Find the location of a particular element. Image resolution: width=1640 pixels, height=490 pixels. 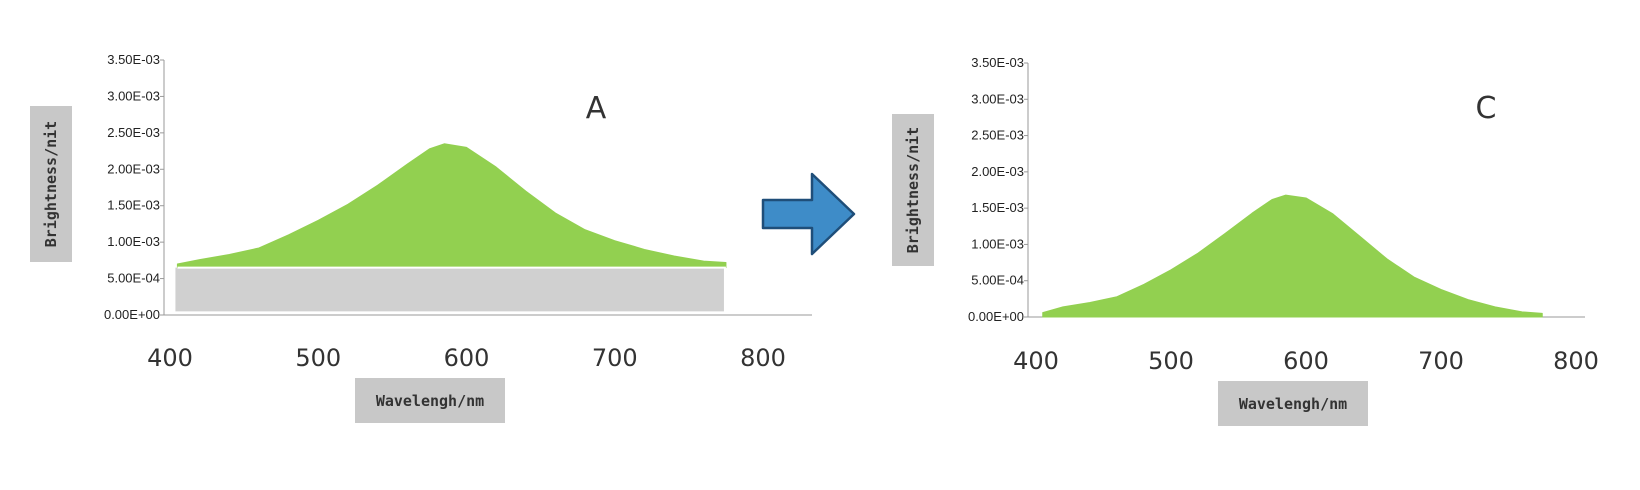

panel-label-c: C is located at coordinates (1486, 108).